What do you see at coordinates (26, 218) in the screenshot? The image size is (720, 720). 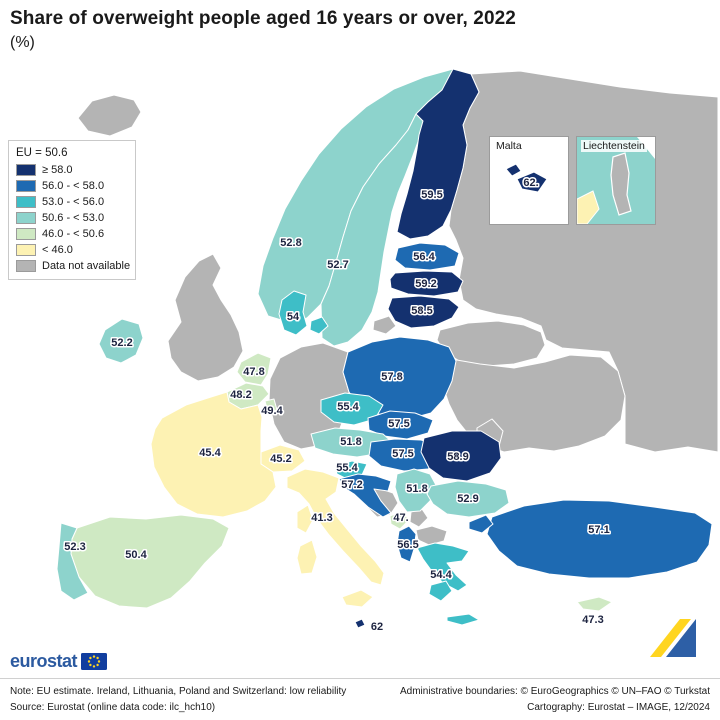 I see `legend-swatch-b506` at bounding box center [26, 218].